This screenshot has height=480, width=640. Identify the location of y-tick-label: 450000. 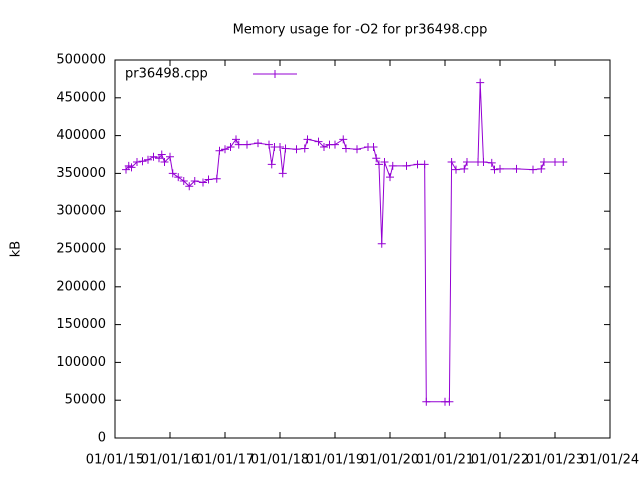
(81, 97).